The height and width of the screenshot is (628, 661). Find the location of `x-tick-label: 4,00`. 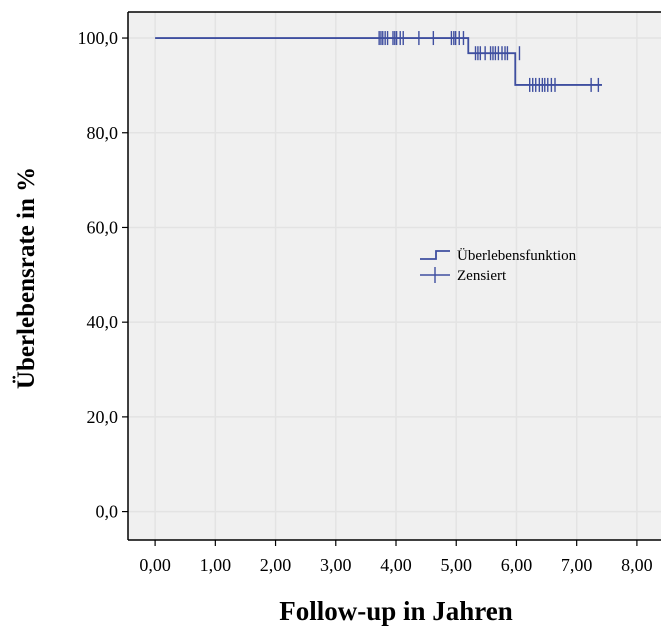

x-tick-label: 4,00 is located at coordinates (396, 565).